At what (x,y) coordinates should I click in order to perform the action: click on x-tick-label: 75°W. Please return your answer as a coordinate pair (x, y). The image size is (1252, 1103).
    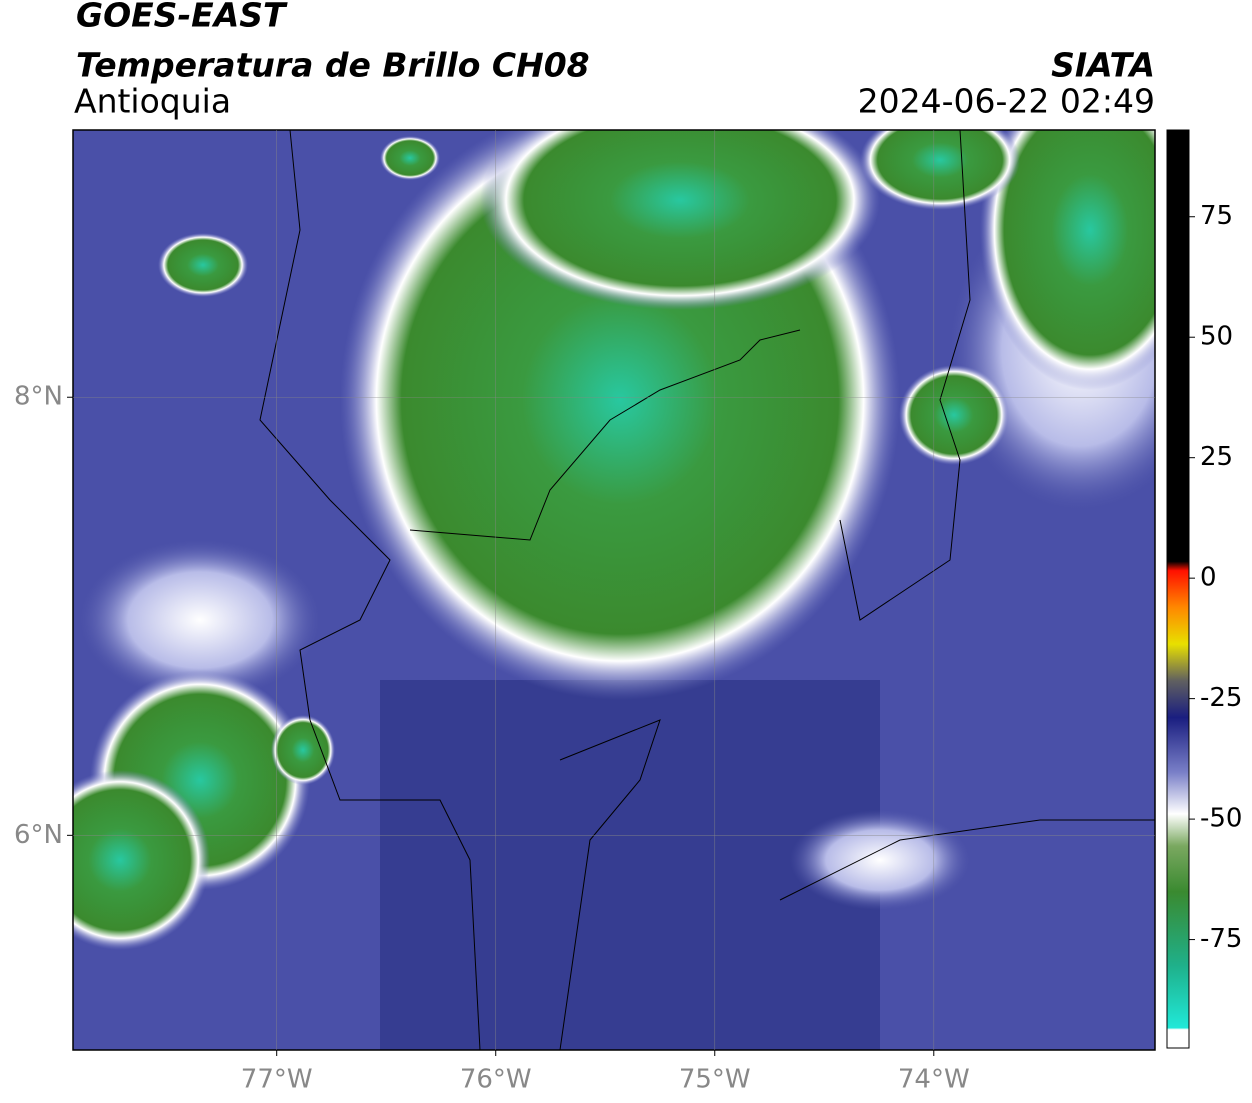
    Looking at the image, I should click on (715, 1080).